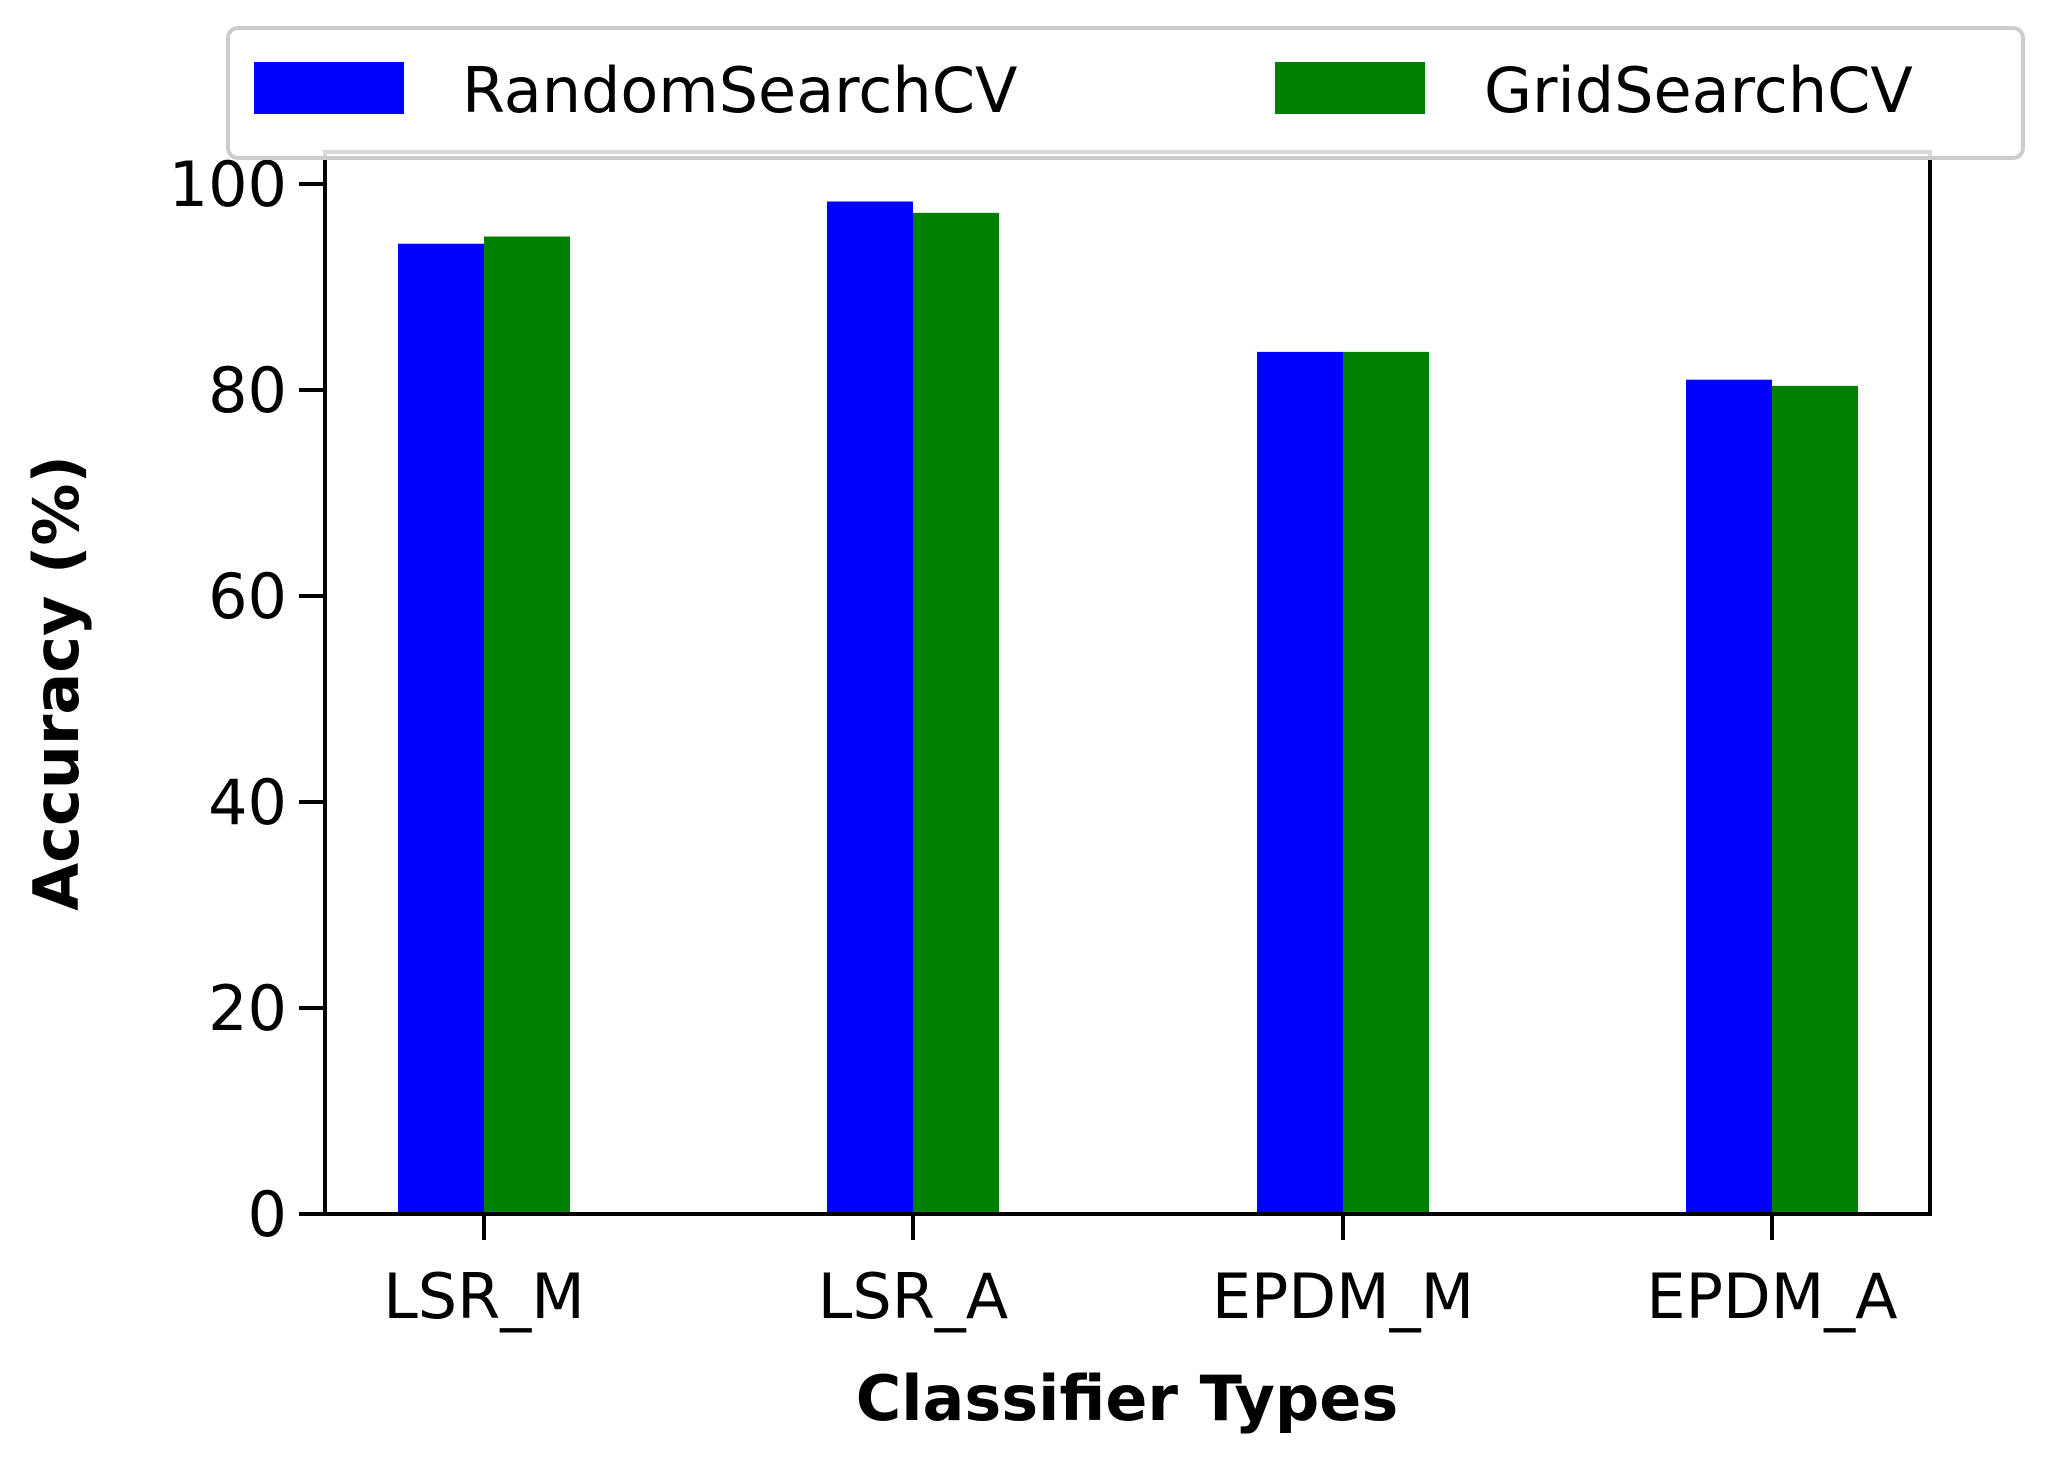 This screenshot has width=2055, height=1461. I want to click on legend: RandomSearchCV GridSearchCV, so click(1125, 93).